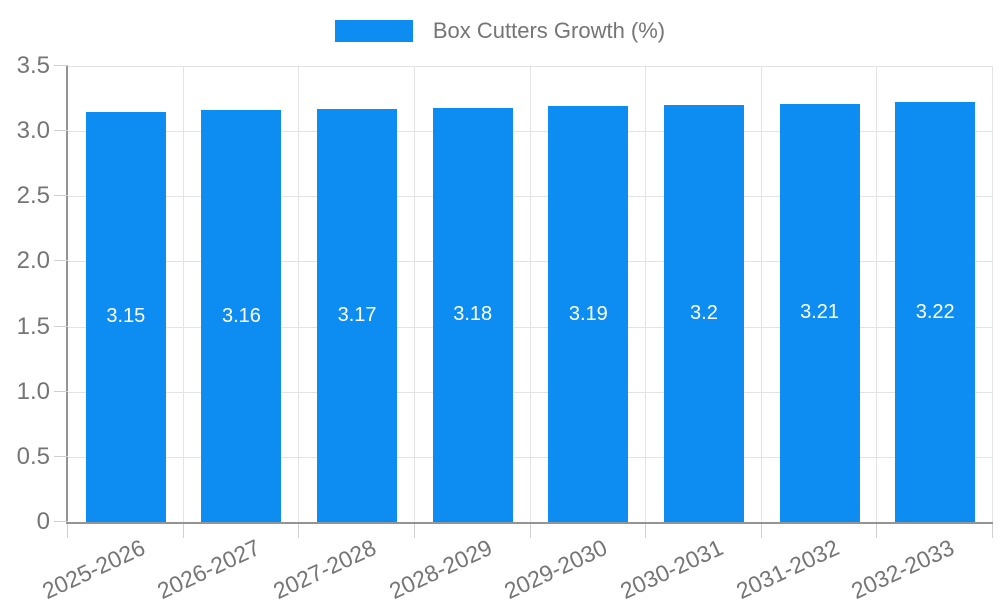  I want to click on y-axis-tick-label: 0.5, so click(33, 456).